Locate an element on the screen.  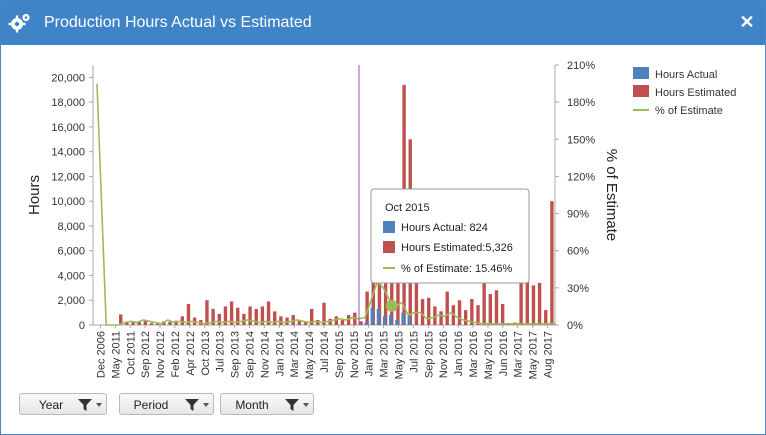
x-tick-label: Mar 2015 is located at coordinates (385, 354).